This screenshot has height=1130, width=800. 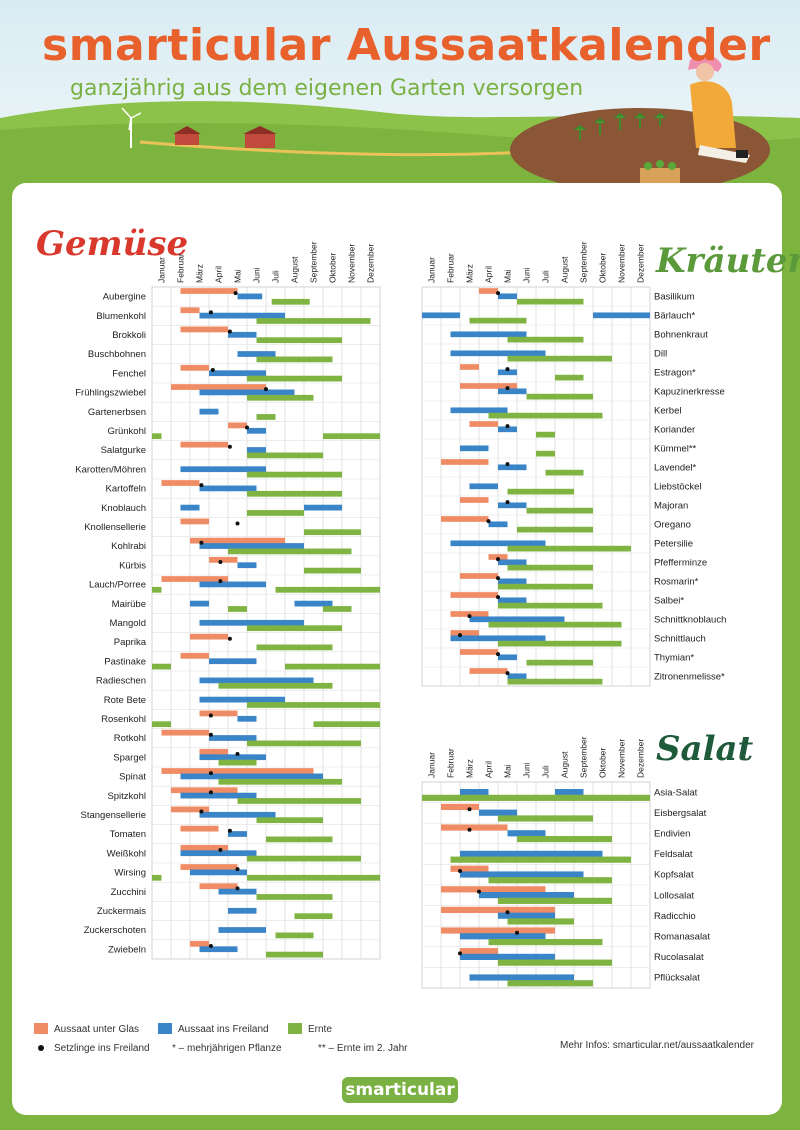 What do you see at coordinates (129, 335) in the screenshot?
I see `row-label: Brokkoli` at bounding box center [129, 335].